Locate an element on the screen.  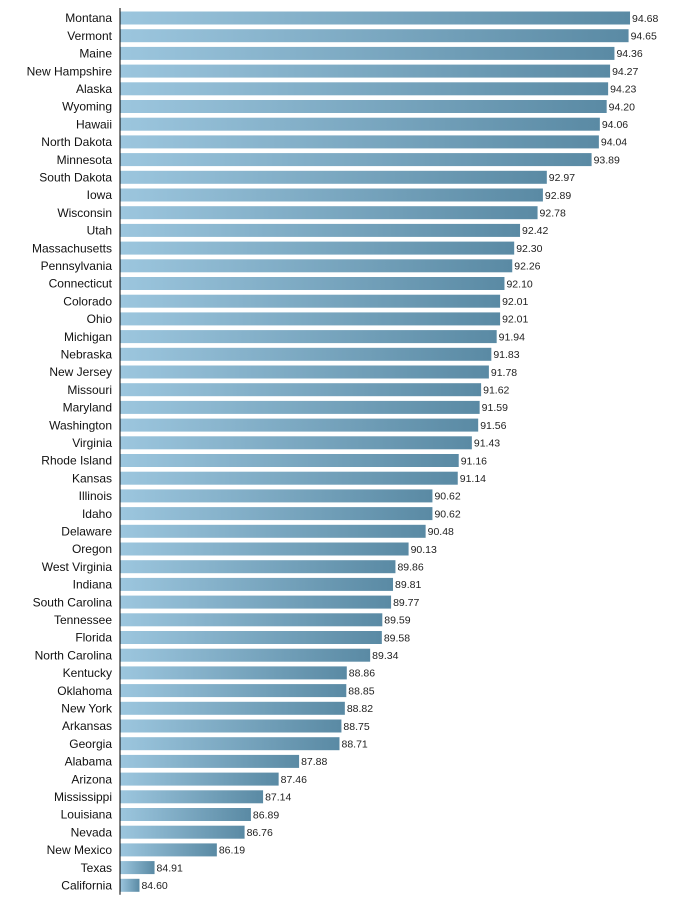
value-label: 91.78 is located at coordinates (504, 373).